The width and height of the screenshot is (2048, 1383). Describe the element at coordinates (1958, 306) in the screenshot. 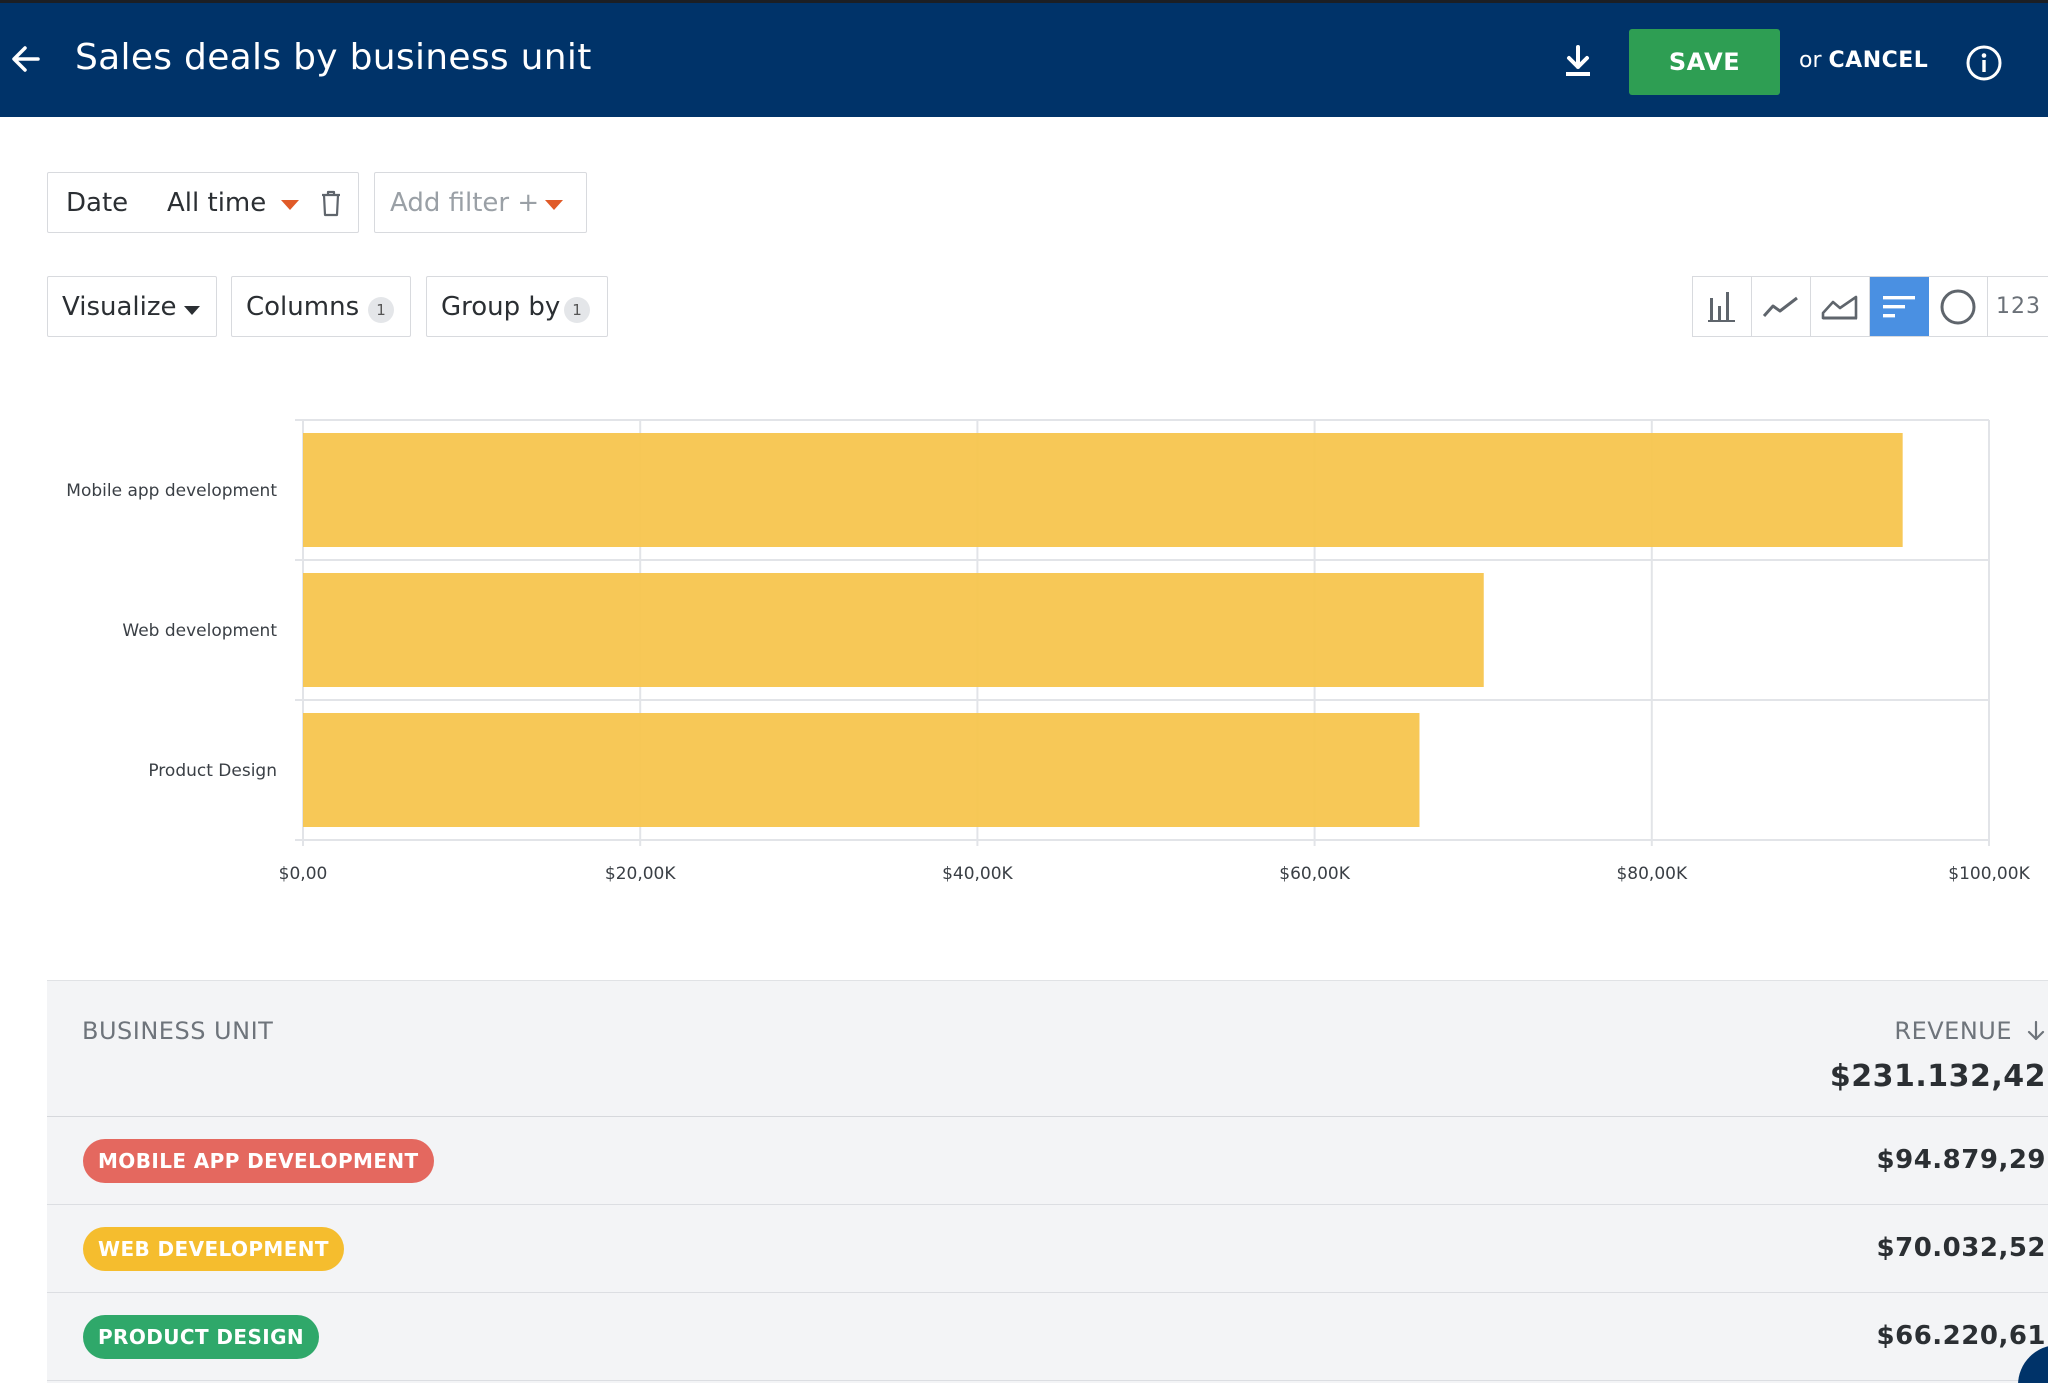

I see `pie-chart-icon` at that location.